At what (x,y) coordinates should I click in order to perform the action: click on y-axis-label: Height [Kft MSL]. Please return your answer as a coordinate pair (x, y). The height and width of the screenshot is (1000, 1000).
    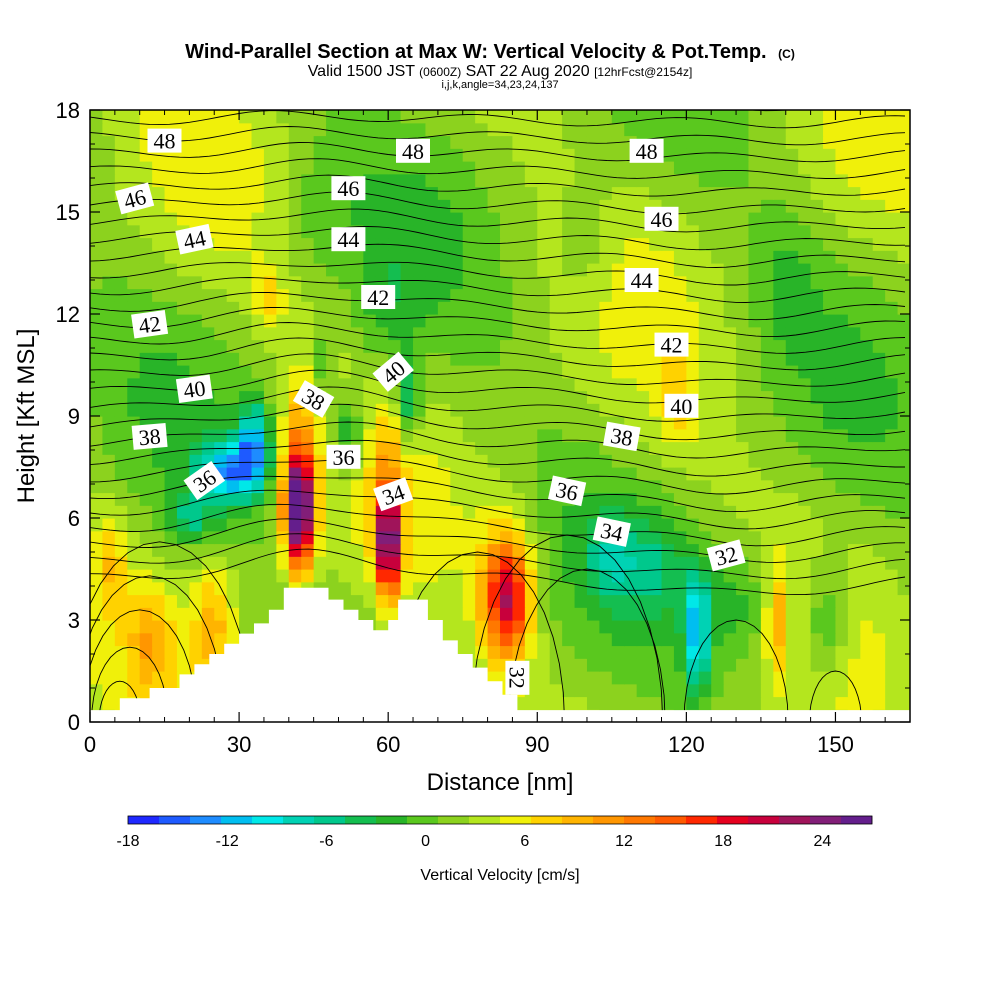
    Looking at the image, I should click on (26, 416).